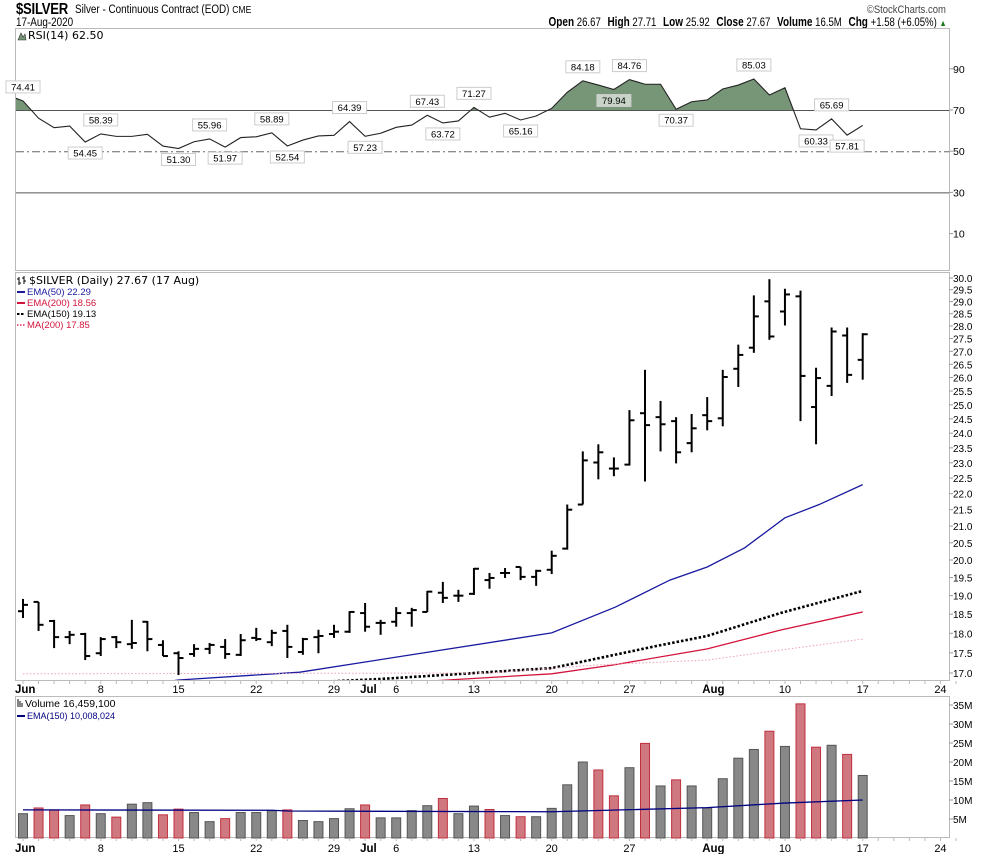  I want to click on date-label: 17, so click(863, 848).